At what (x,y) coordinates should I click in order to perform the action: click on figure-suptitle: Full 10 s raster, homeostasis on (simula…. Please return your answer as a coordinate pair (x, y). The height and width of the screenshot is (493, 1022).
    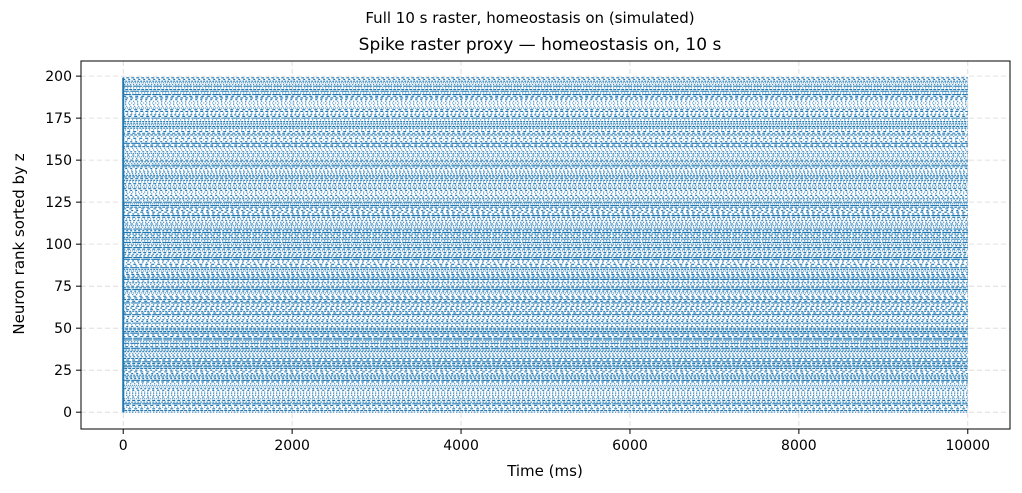
    Looking at the image, I should click on (530, 18).